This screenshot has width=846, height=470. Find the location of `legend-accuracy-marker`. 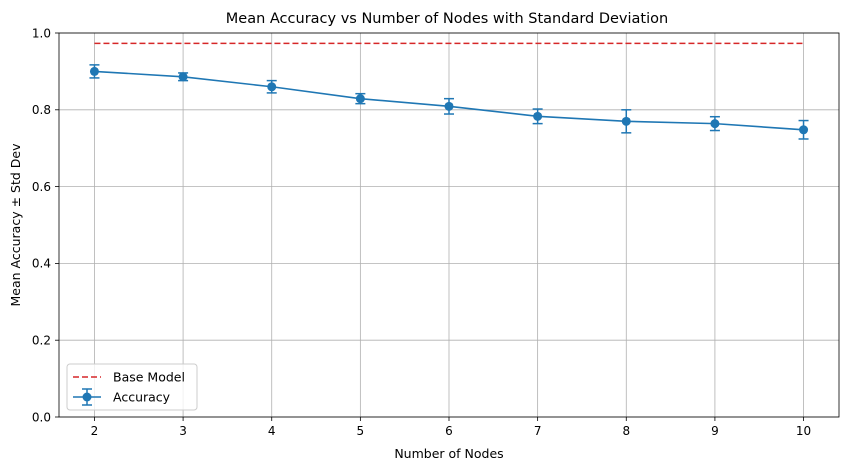

legend-accuracy-marker is located at coordinates (87, 397).